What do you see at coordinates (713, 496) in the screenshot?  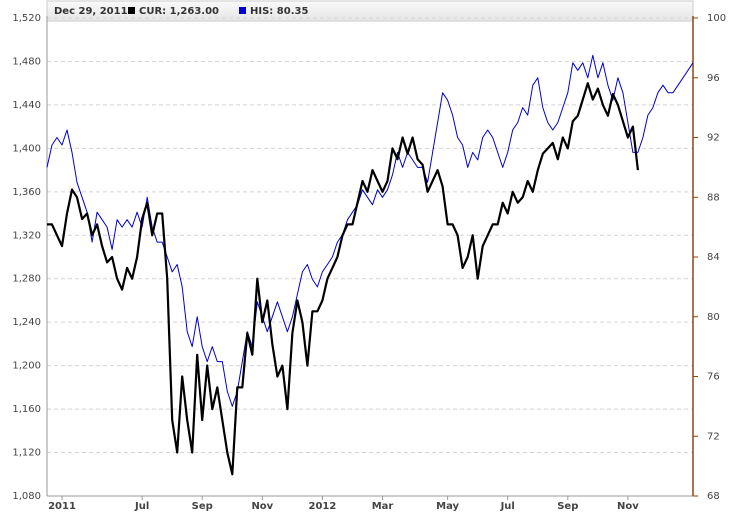 I see `y2-tick-label: 68` at bounding box center [713, 496].